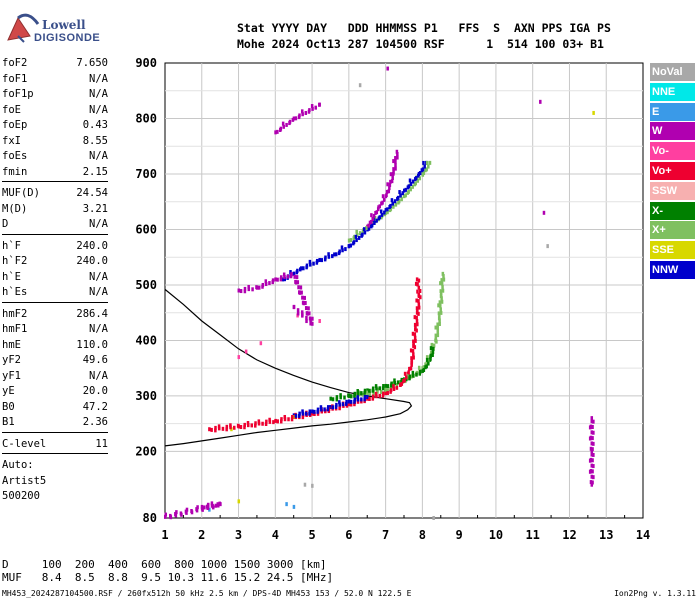 Image resolution: width=700 pixels, height=600 pixels. I want to click on param-row: 500200, so click(55, 497).